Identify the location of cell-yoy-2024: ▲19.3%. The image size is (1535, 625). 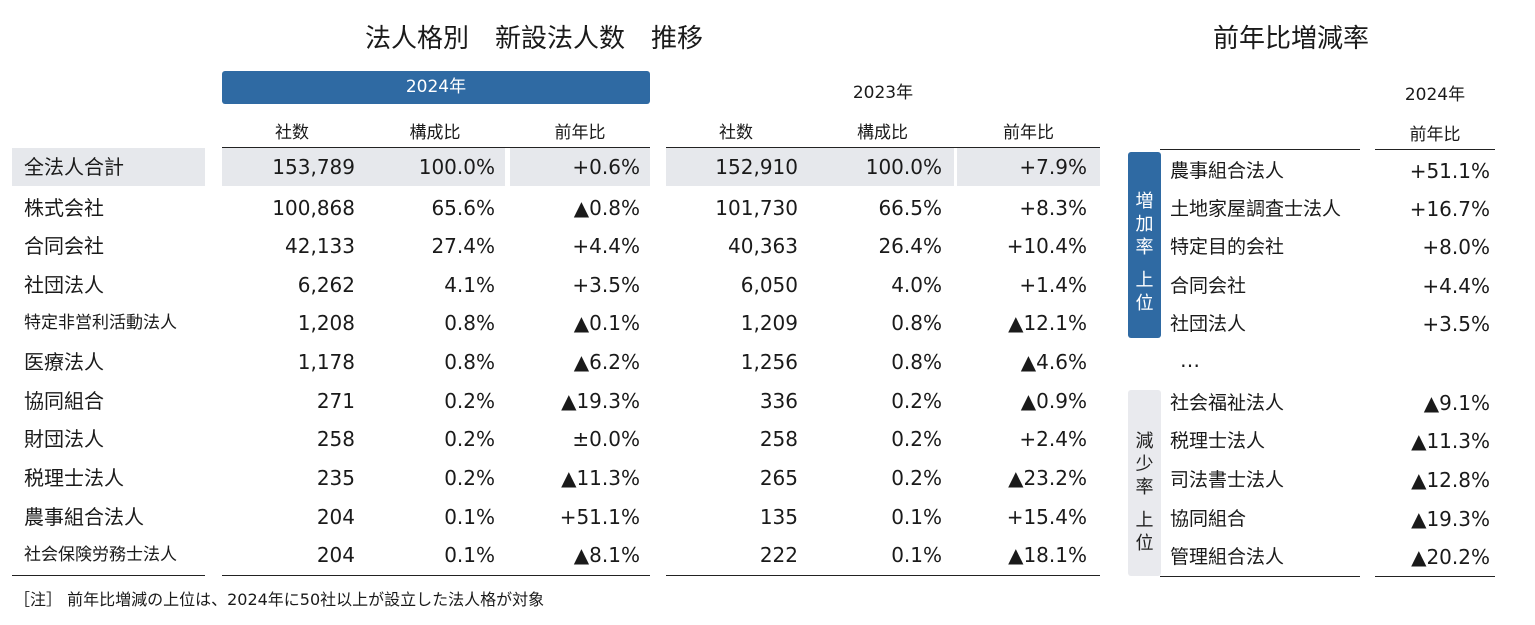
(600, 401).